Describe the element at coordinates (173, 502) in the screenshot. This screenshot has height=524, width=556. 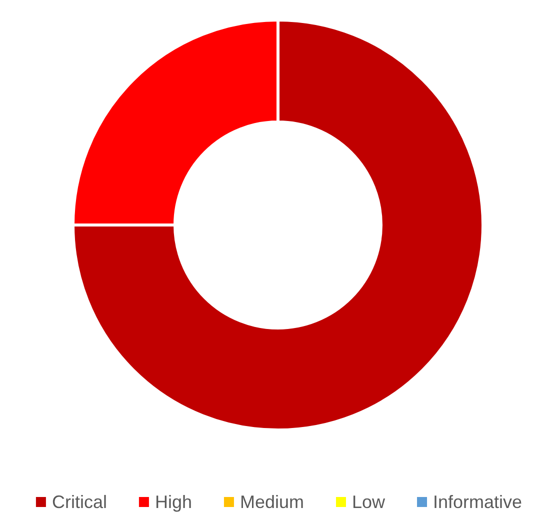
I see `legend-label: High` at that location.